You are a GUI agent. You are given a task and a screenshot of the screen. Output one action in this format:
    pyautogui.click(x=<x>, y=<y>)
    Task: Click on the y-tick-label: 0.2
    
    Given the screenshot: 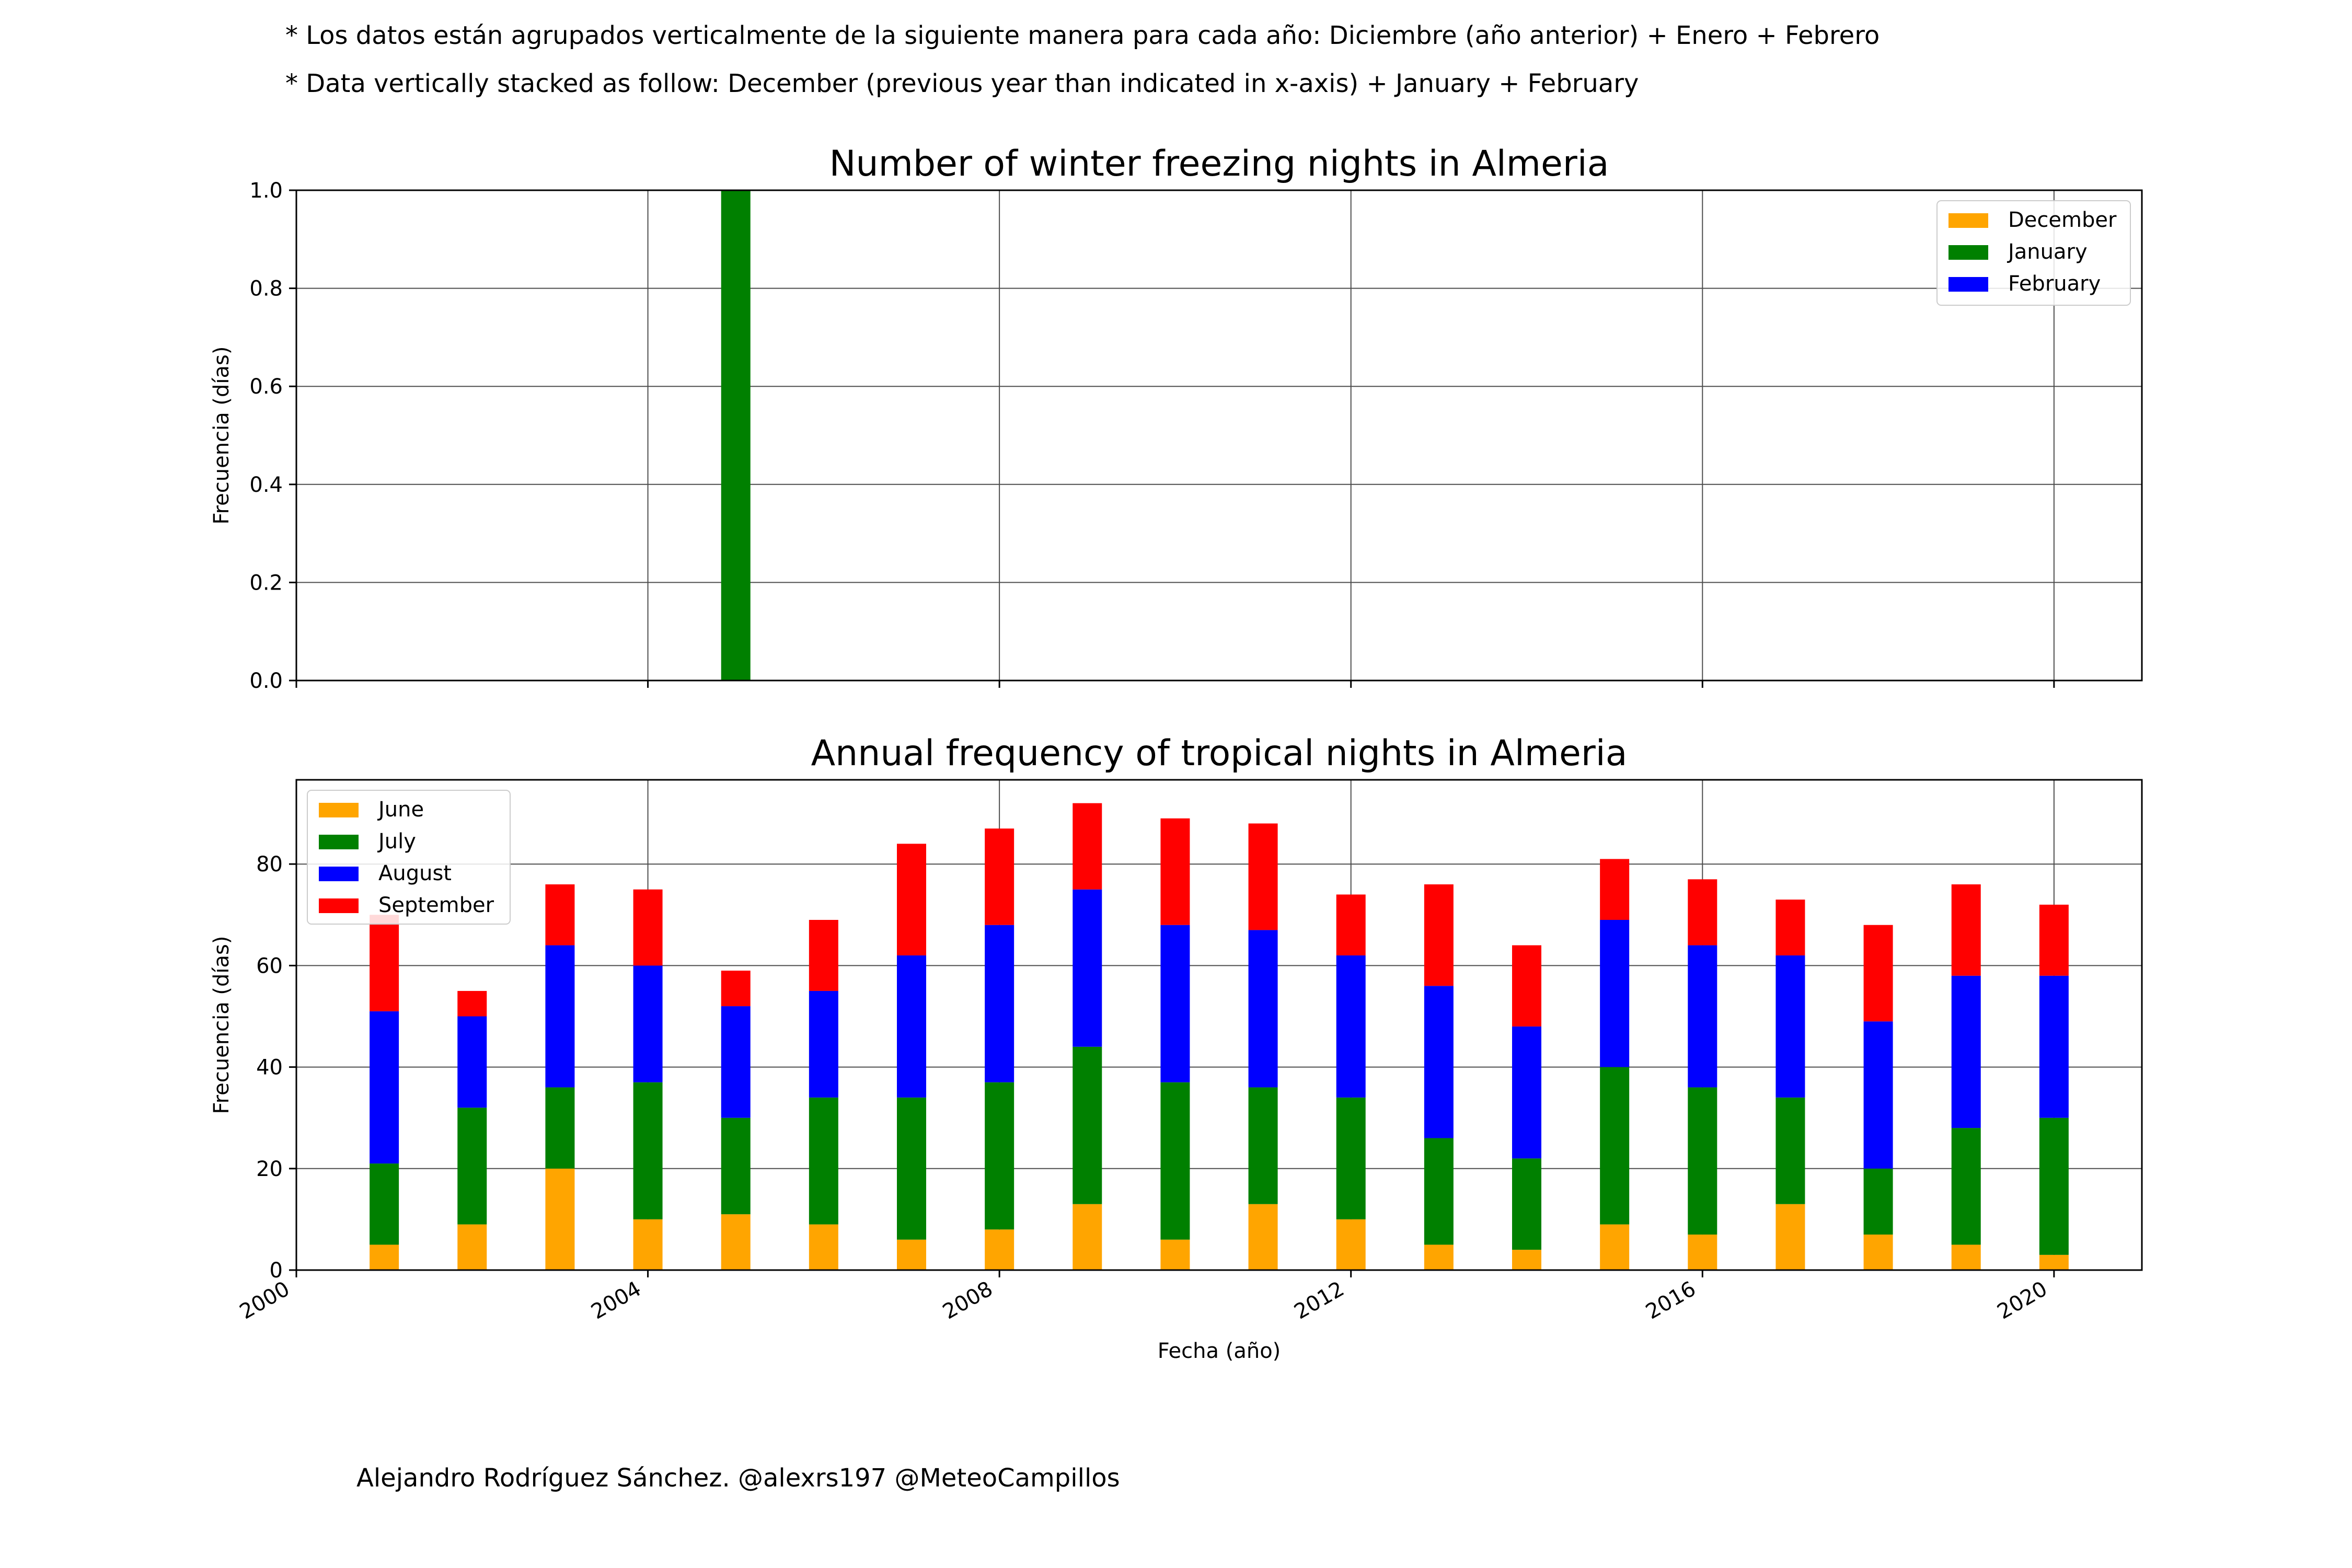 What is the action you would take?
    pyautogui.click(x=266, y=583)
    